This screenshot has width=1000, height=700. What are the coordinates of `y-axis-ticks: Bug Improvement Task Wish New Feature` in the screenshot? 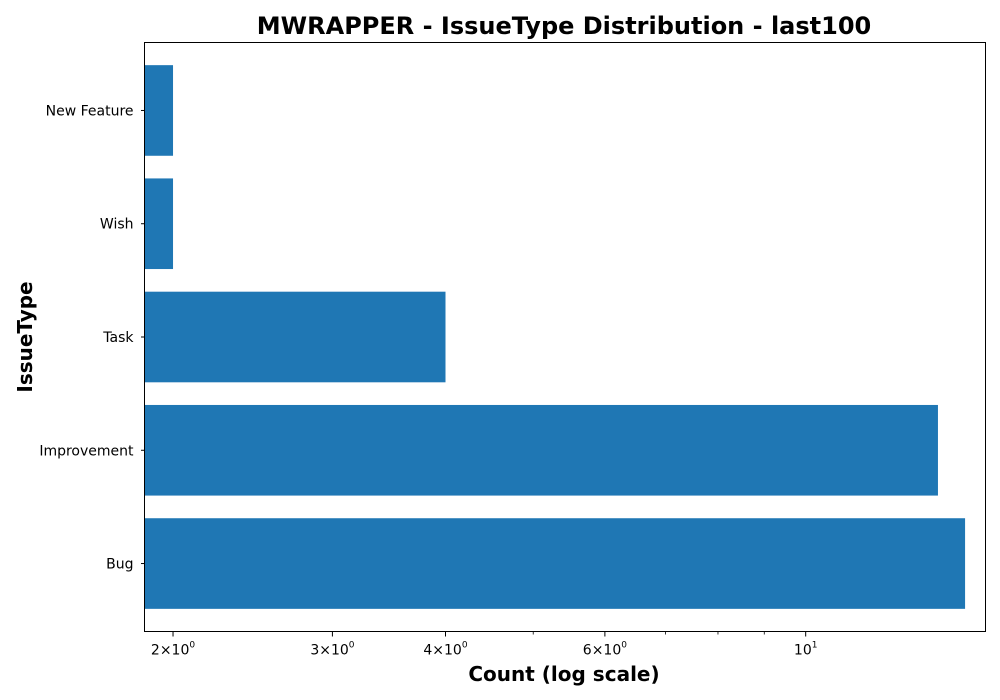 It's located at (92, 338).